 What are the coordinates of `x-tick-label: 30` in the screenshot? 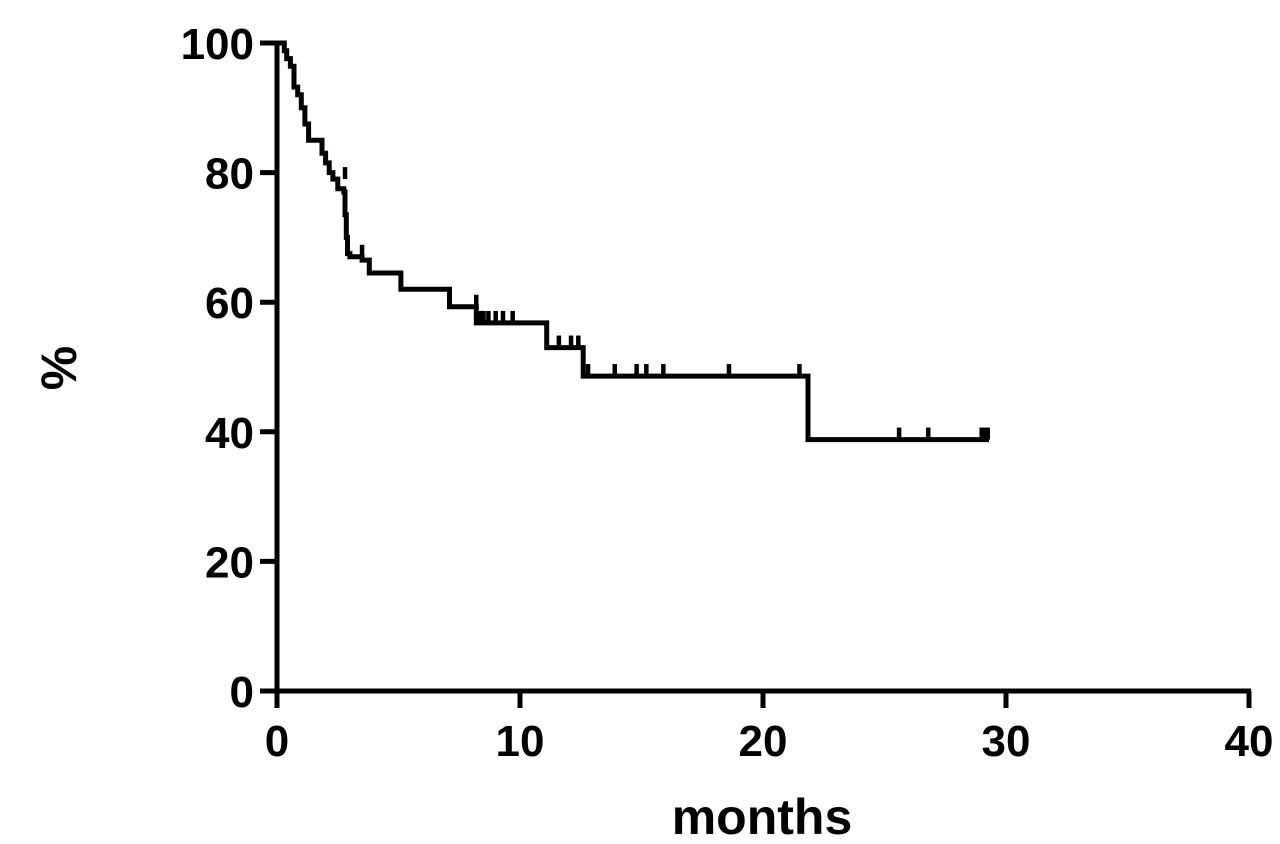 It's located at (1006, 741).